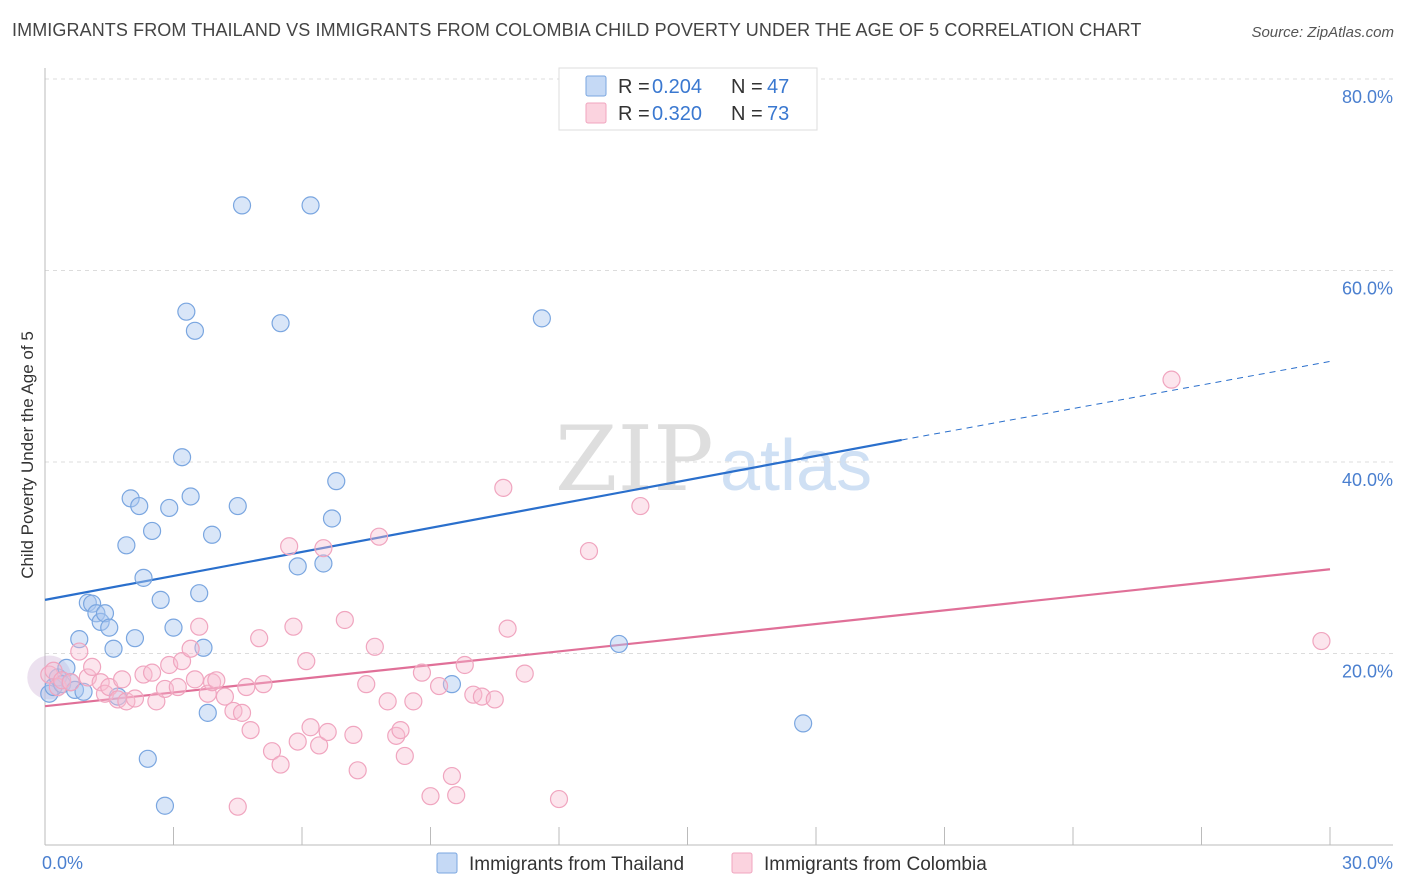 The image size is (1406, 892). What do you see at coordinates (1367, 97) in the screenshot?
I see `y-tick-label: 80.0%` at bounding box center [1367, 97].